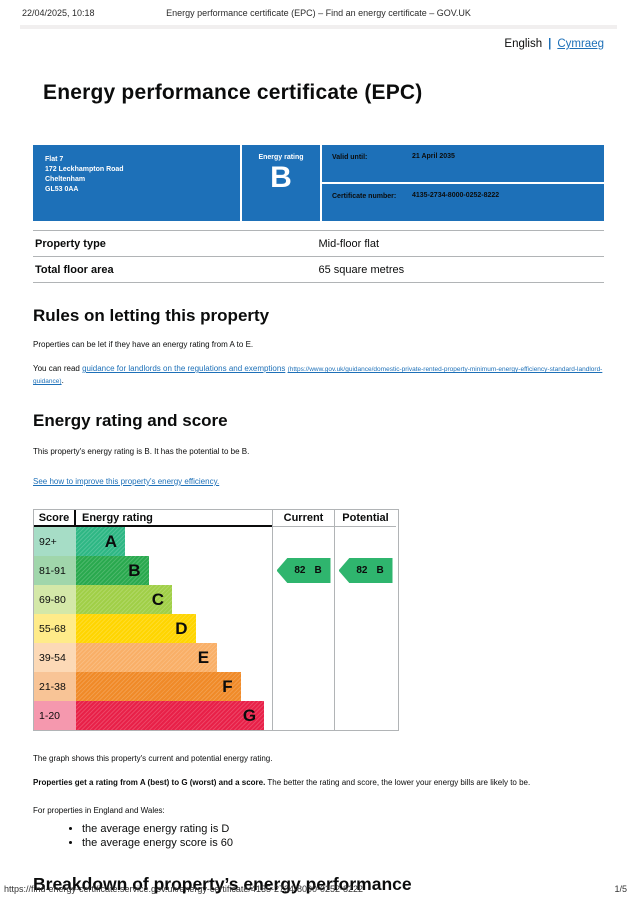 The image size is (637, 905). Describe the element at coordinates (380, 570) in the screenshot. I see `potential-rating-arrow-band: B` at that location.